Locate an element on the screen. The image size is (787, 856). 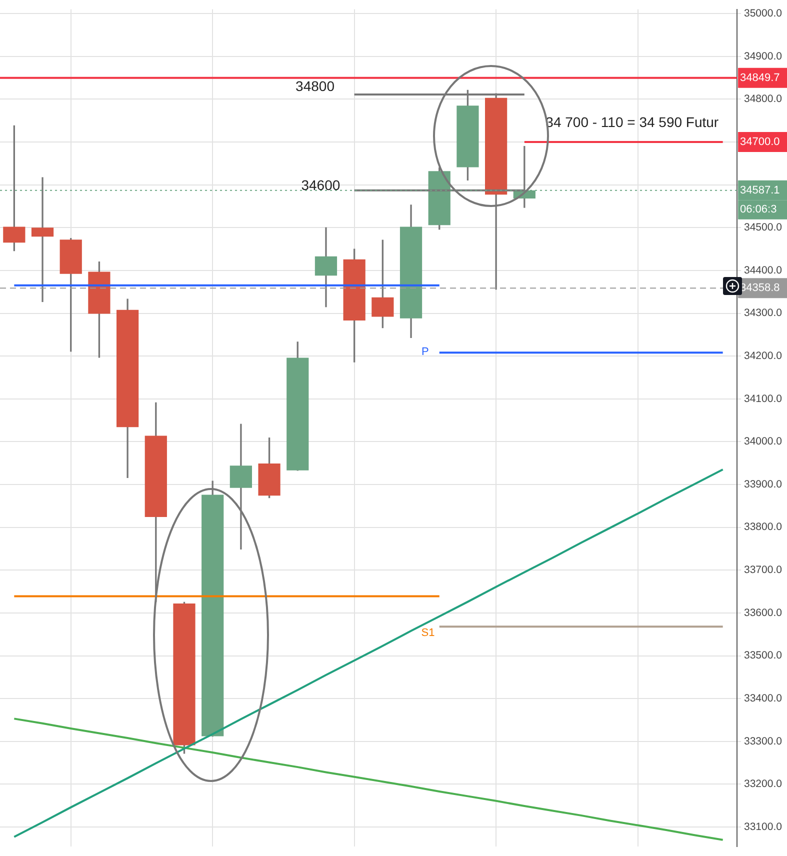
y-tick-label: 33600.0 is located at coordinates (763, 612).